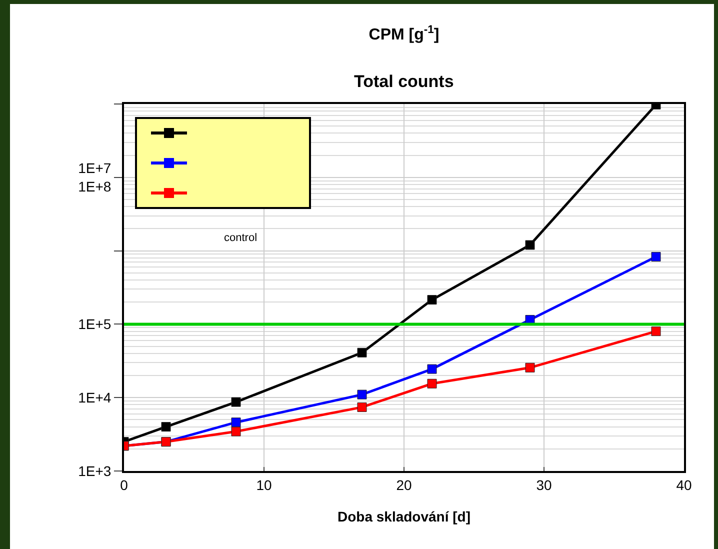 This screenshot has height=549, width=718. I want to click on x-tick-label: 10, so click(264, 484).